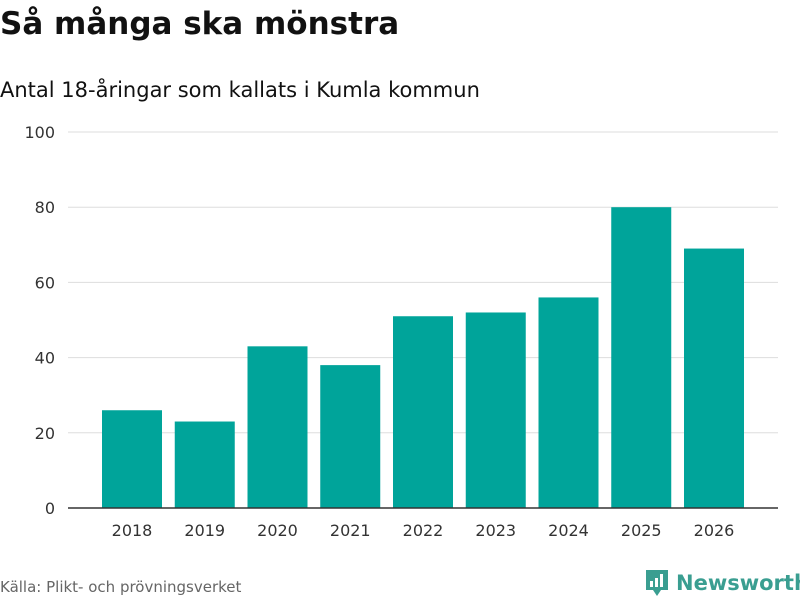 The width and height of the screenshot is (800, 600). I want to click on y-tick-label: 0, so click(50, 508).